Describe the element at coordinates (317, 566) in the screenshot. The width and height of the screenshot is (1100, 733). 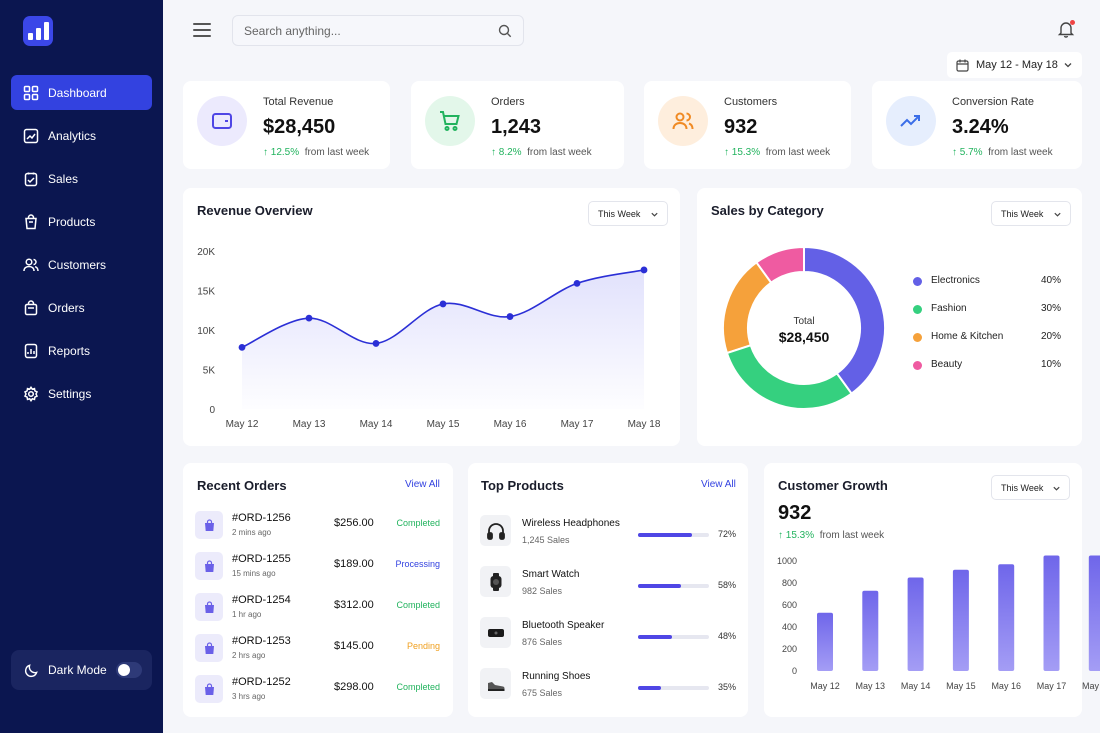
I see `order-row: #ORD-1255 15 mins ago $189.00 Processing` at that location.